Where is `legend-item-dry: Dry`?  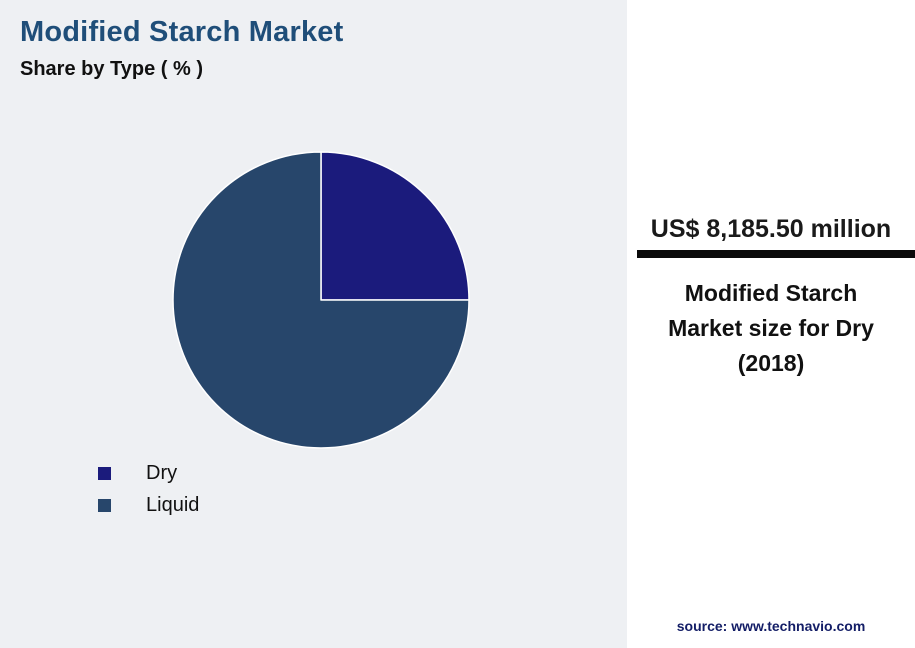 legend-item-dry: Dry is located at coordinates (148, 473).